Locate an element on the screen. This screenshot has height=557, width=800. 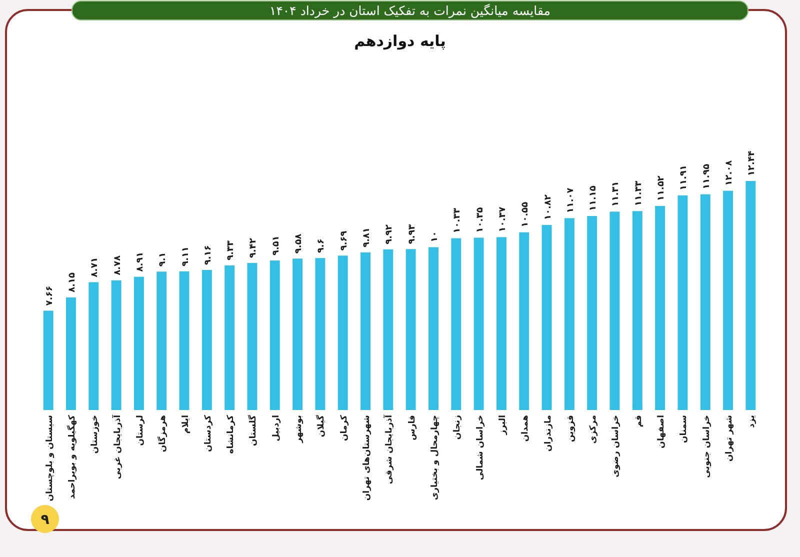
value-label: ۱۲.۰۸ is located at coordinates (729, 173).